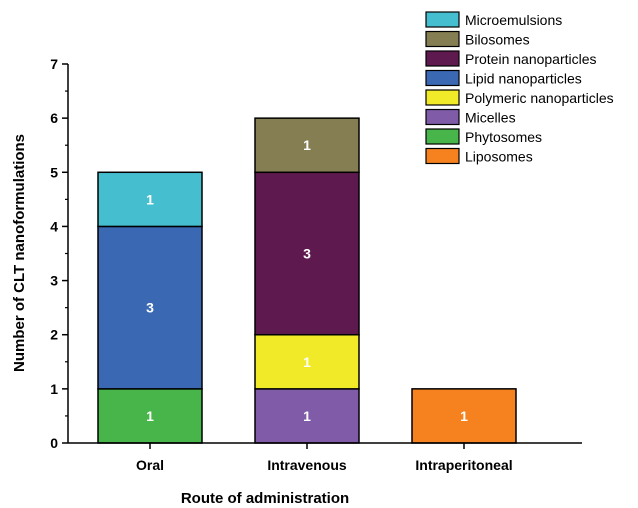 This screenshot has width=638, height=508. Describe the element at coordinates (442, 19) in the screenshot. I see `legend-swatch-microemulsions` at that location.